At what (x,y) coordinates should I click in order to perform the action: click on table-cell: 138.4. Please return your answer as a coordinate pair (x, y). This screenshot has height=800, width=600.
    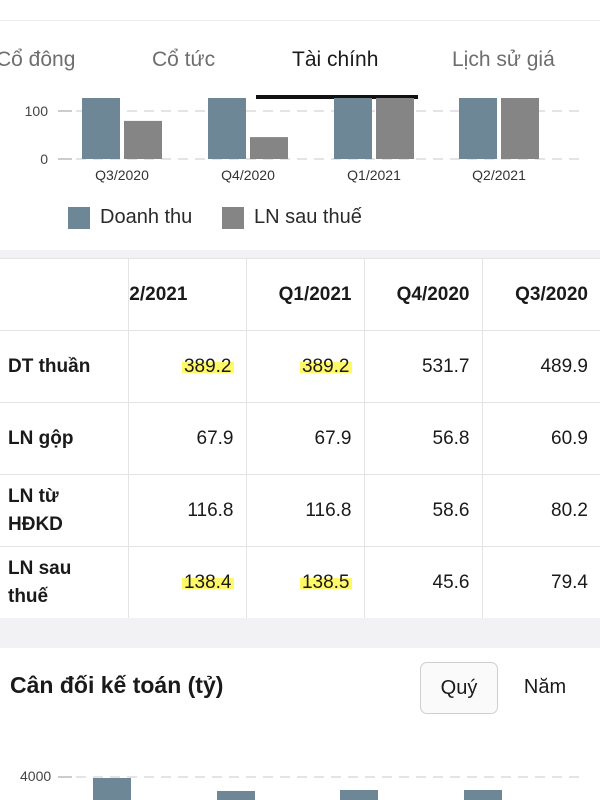
    Looking at the image, I should click on (187, 582).